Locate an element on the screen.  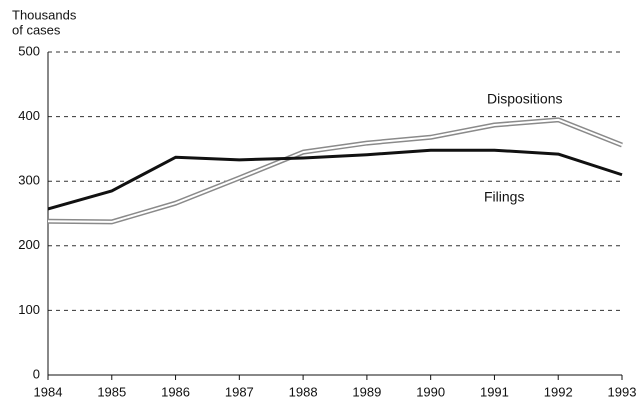
x-tick-label: 1992 is located at coordinates (558, 391).